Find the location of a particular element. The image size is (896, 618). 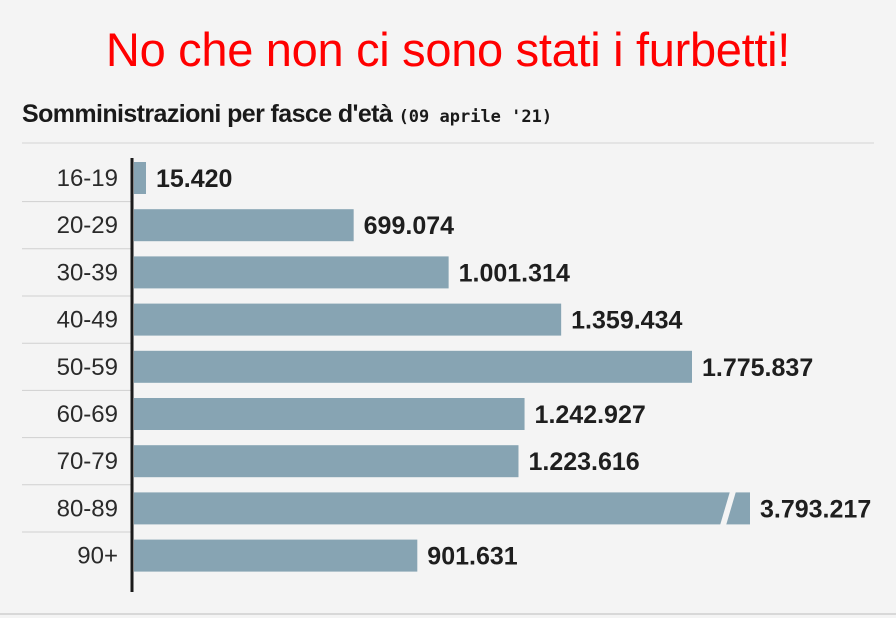

category-label: 30-39 is located at coordinates (87, 272).